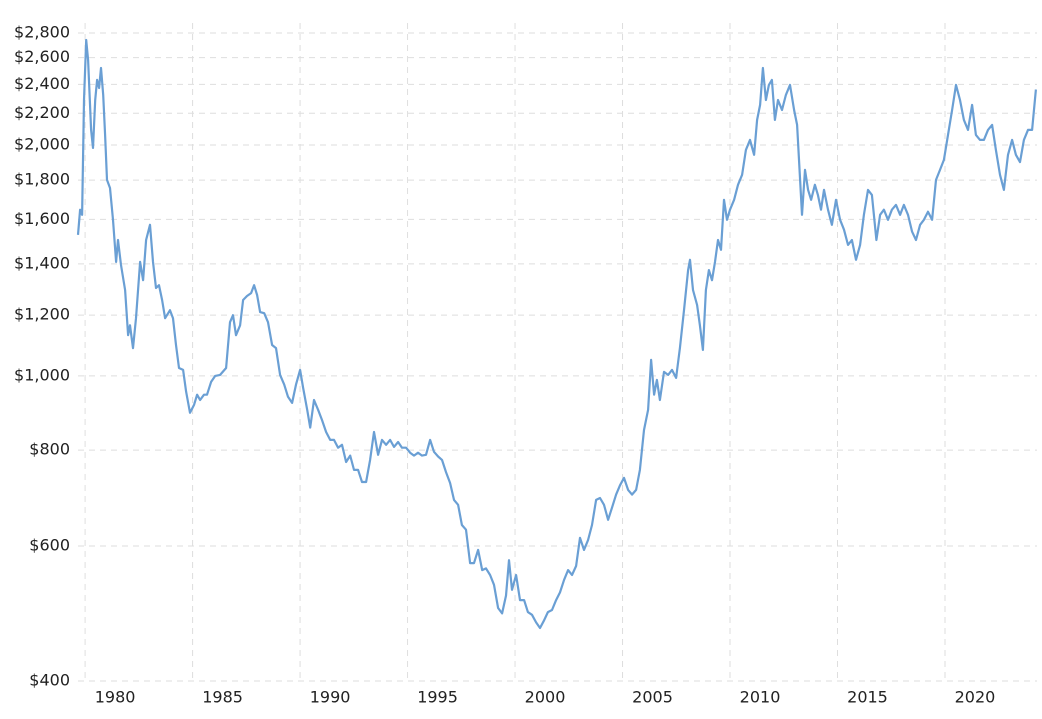 Image resolution: width=1042 pixels, height=719 pixels. What do you see at coordinates (42, 56) in the screenshot?
I see `y-tick-label: $2,600` at bounding box center [42, 56].